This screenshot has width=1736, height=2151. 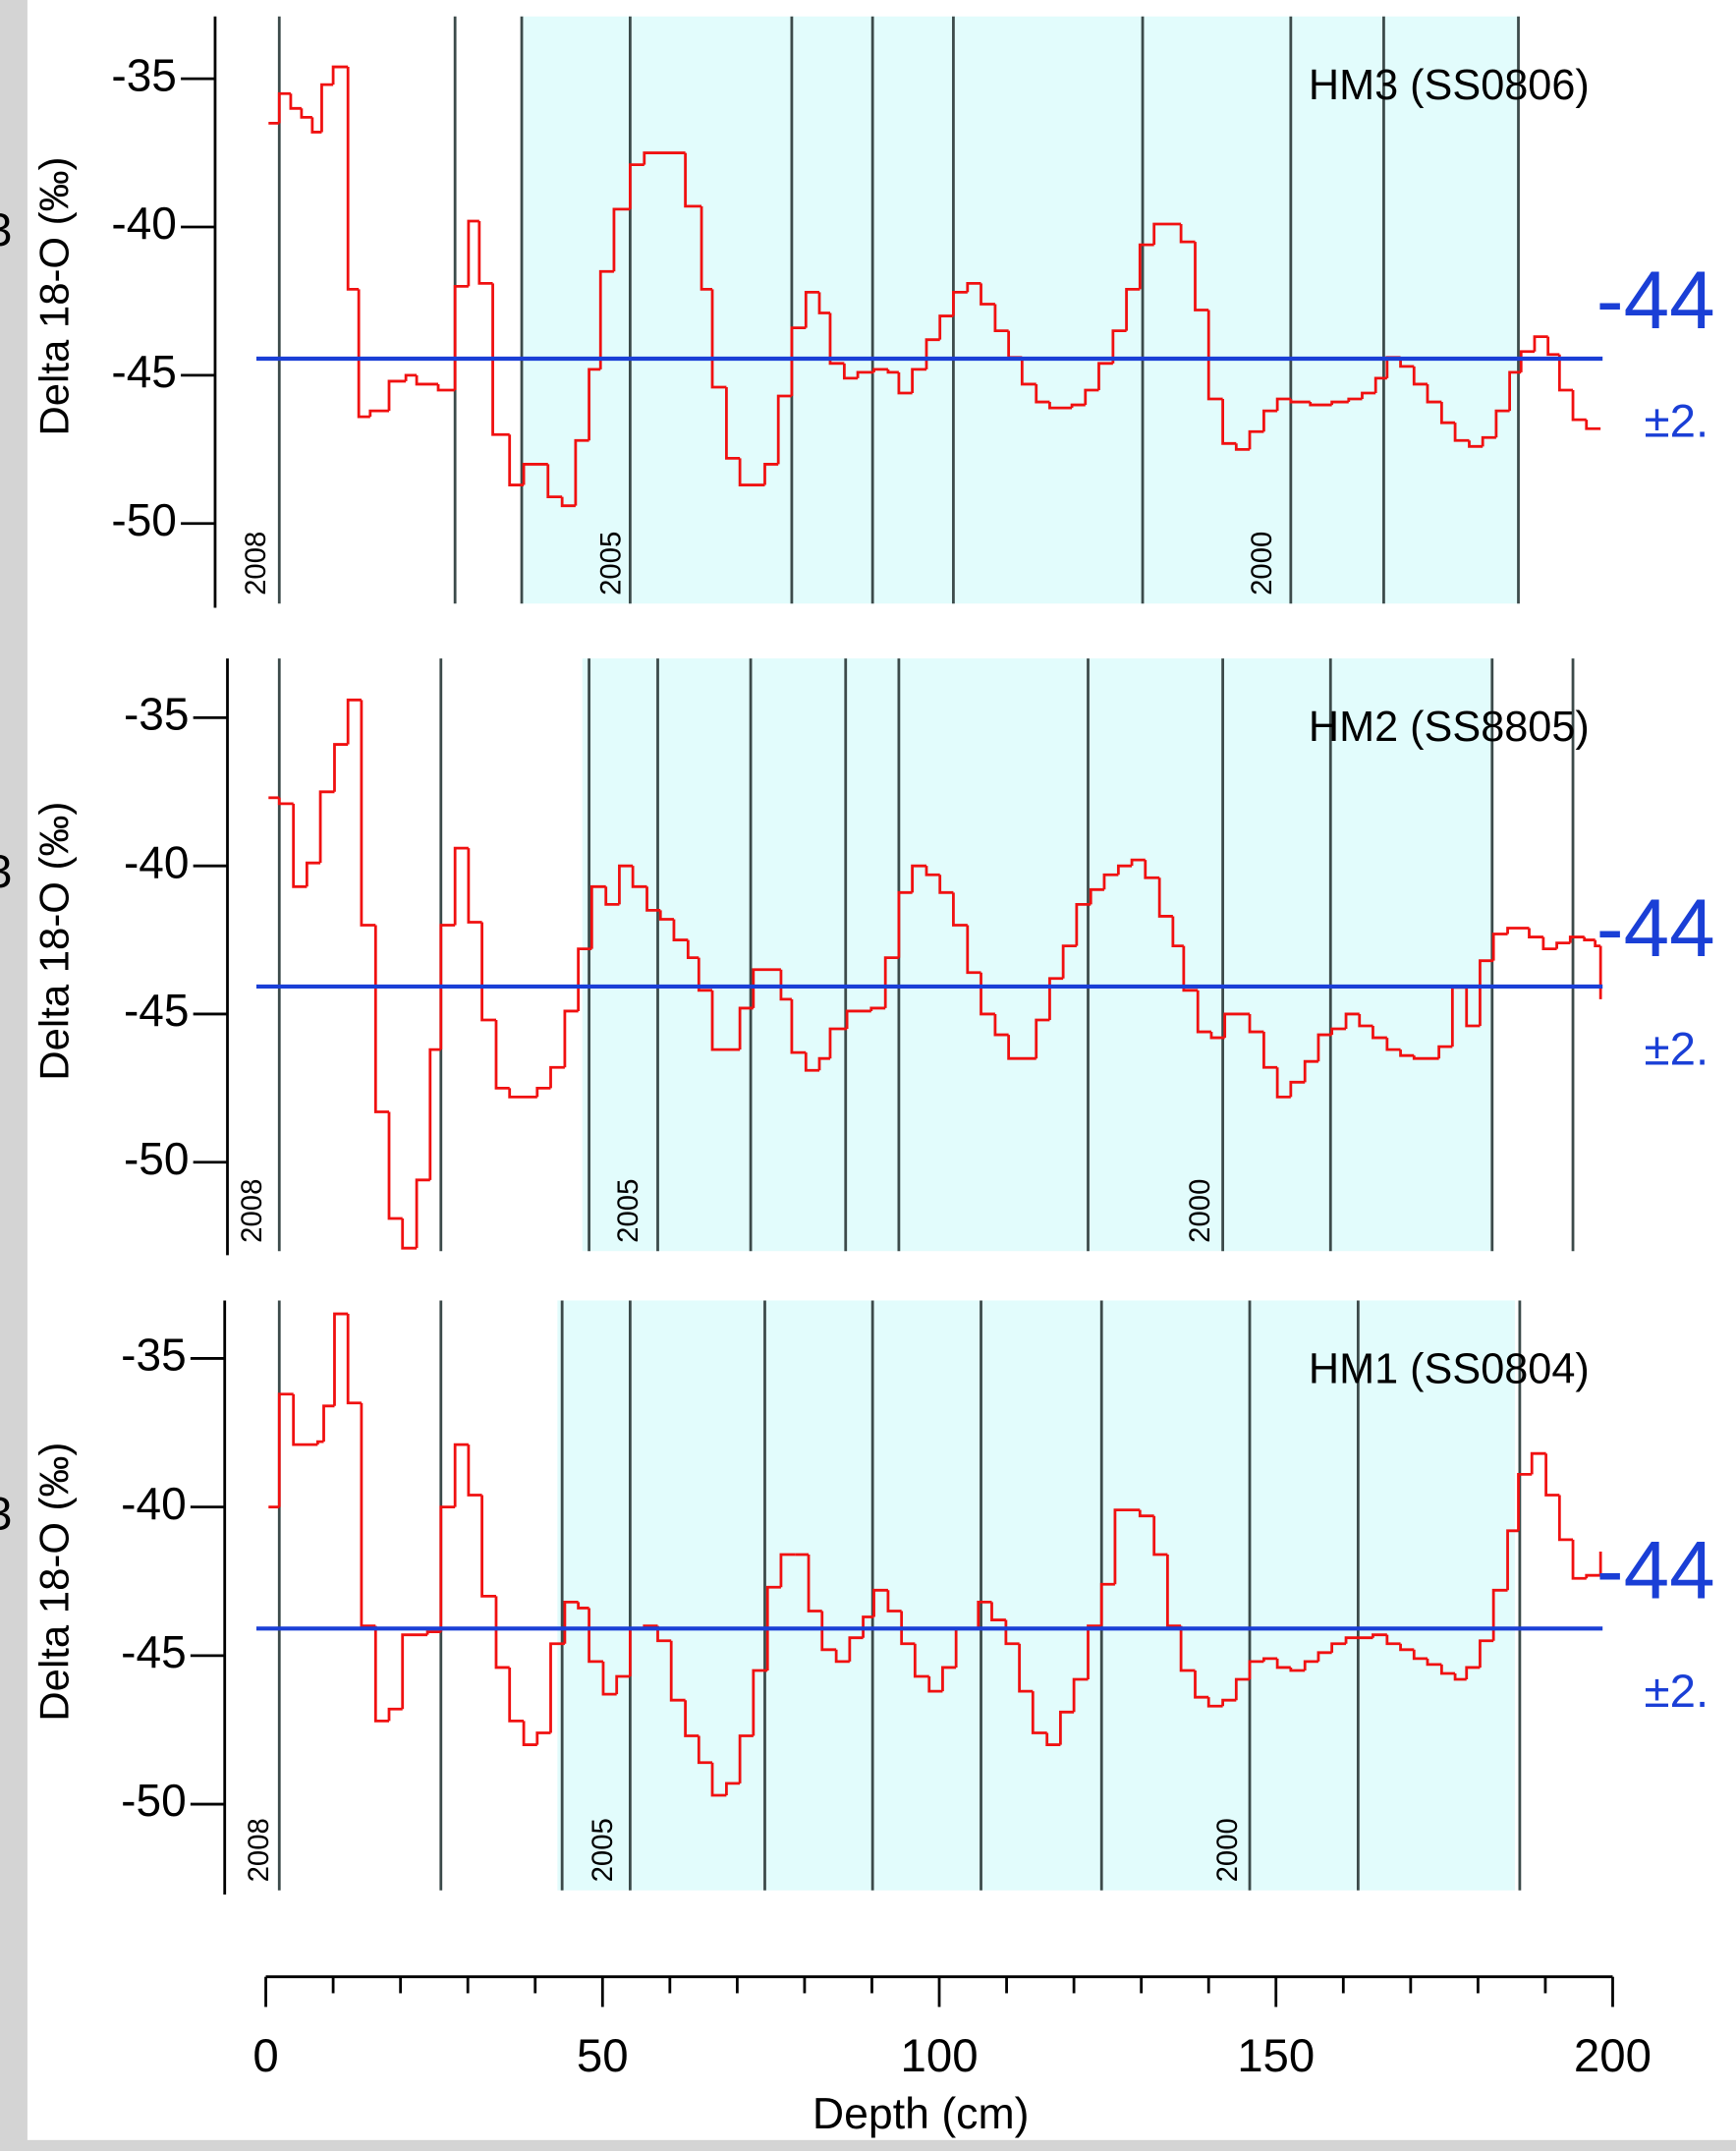 I want to click on left-label: 3, so click(x=6, y=872).